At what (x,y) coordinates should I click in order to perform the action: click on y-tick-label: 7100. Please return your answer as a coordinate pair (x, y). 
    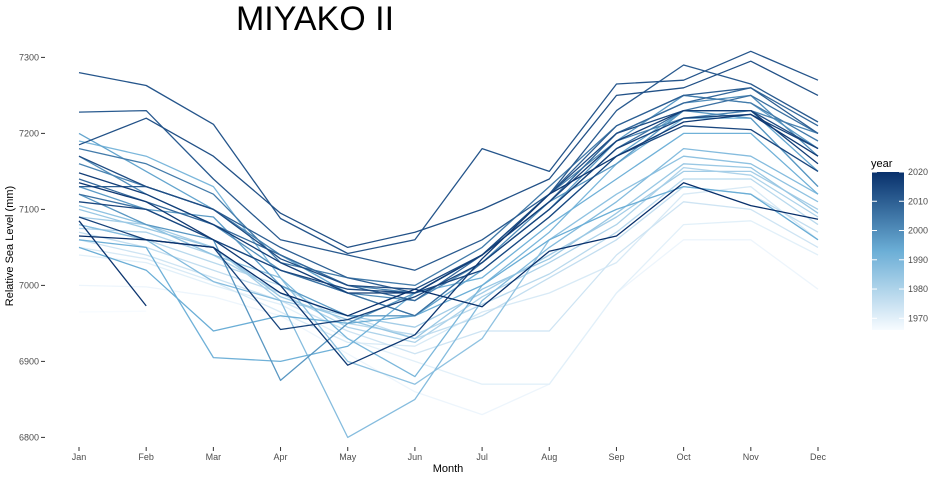
    Looking at the image, I should click on (29, 209).